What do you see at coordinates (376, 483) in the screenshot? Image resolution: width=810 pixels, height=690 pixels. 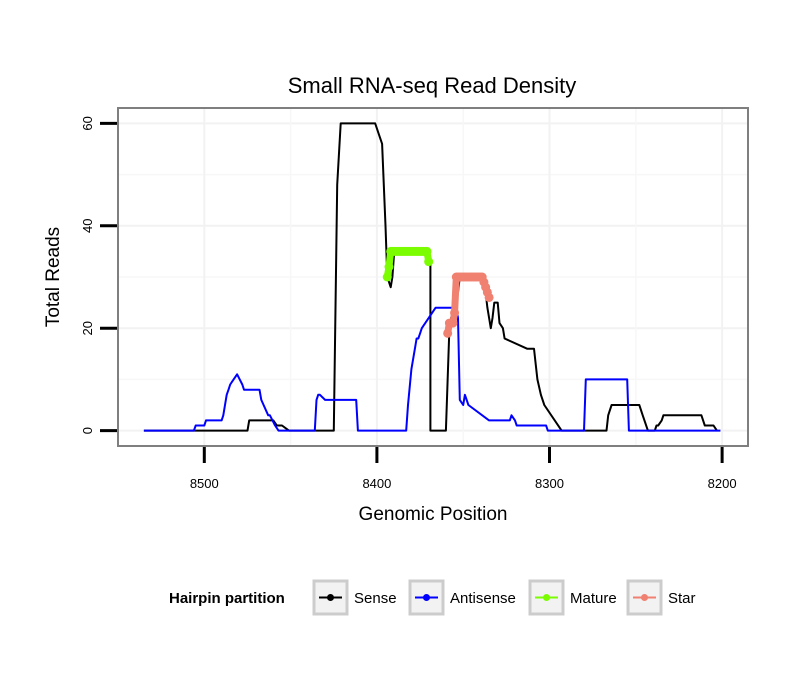 I see `x-tick-label: 8400` at bounding box center [376, 483].